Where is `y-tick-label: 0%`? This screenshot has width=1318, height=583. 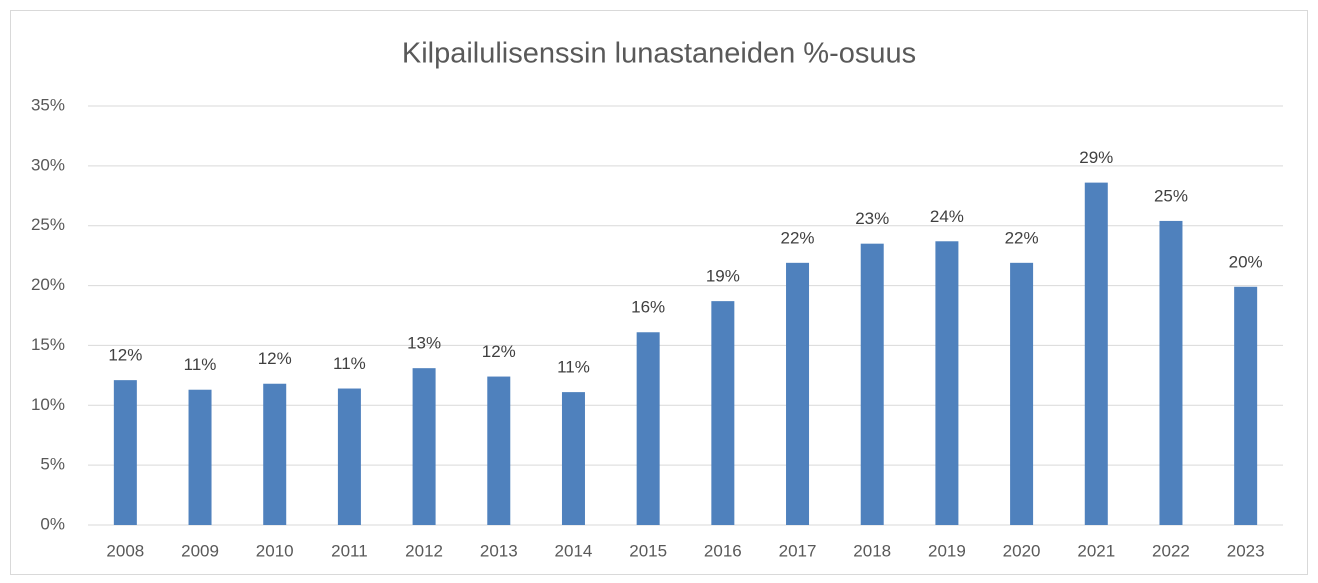
y-tick-label: 0% is located at coordinates (52, 523).